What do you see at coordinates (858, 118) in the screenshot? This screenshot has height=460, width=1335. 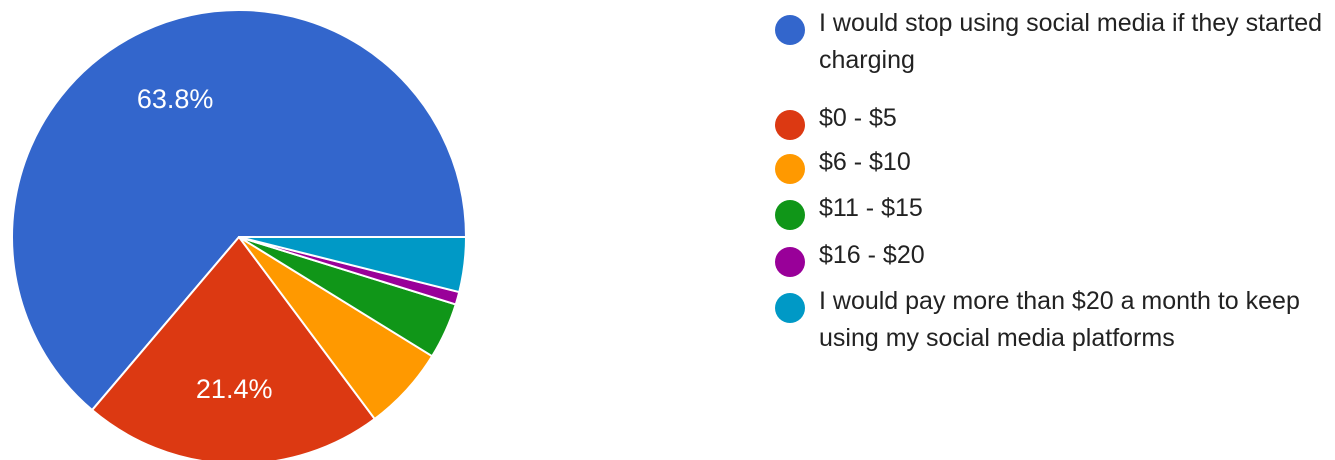 I see `legend-label: $0 - $5` at bounding box center [858, 118].